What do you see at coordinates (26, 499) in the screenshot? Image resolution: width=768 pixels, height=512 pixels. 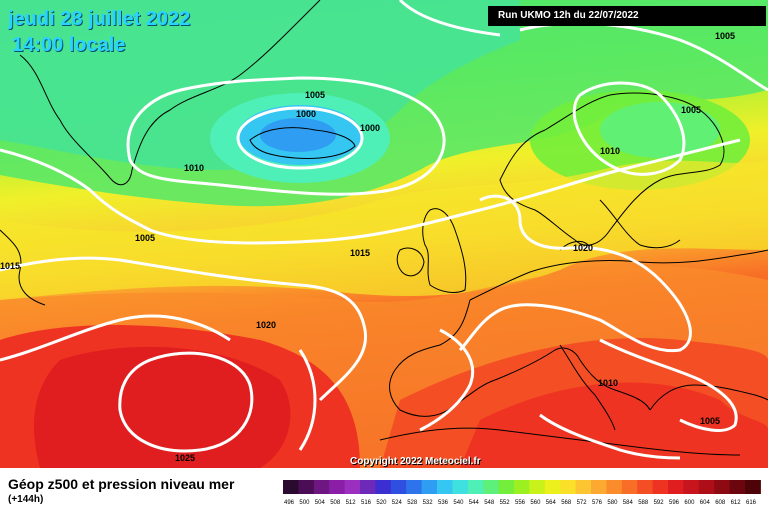 I see `forecast-lead-time: (+144h)` at bounding box center [26, 499].